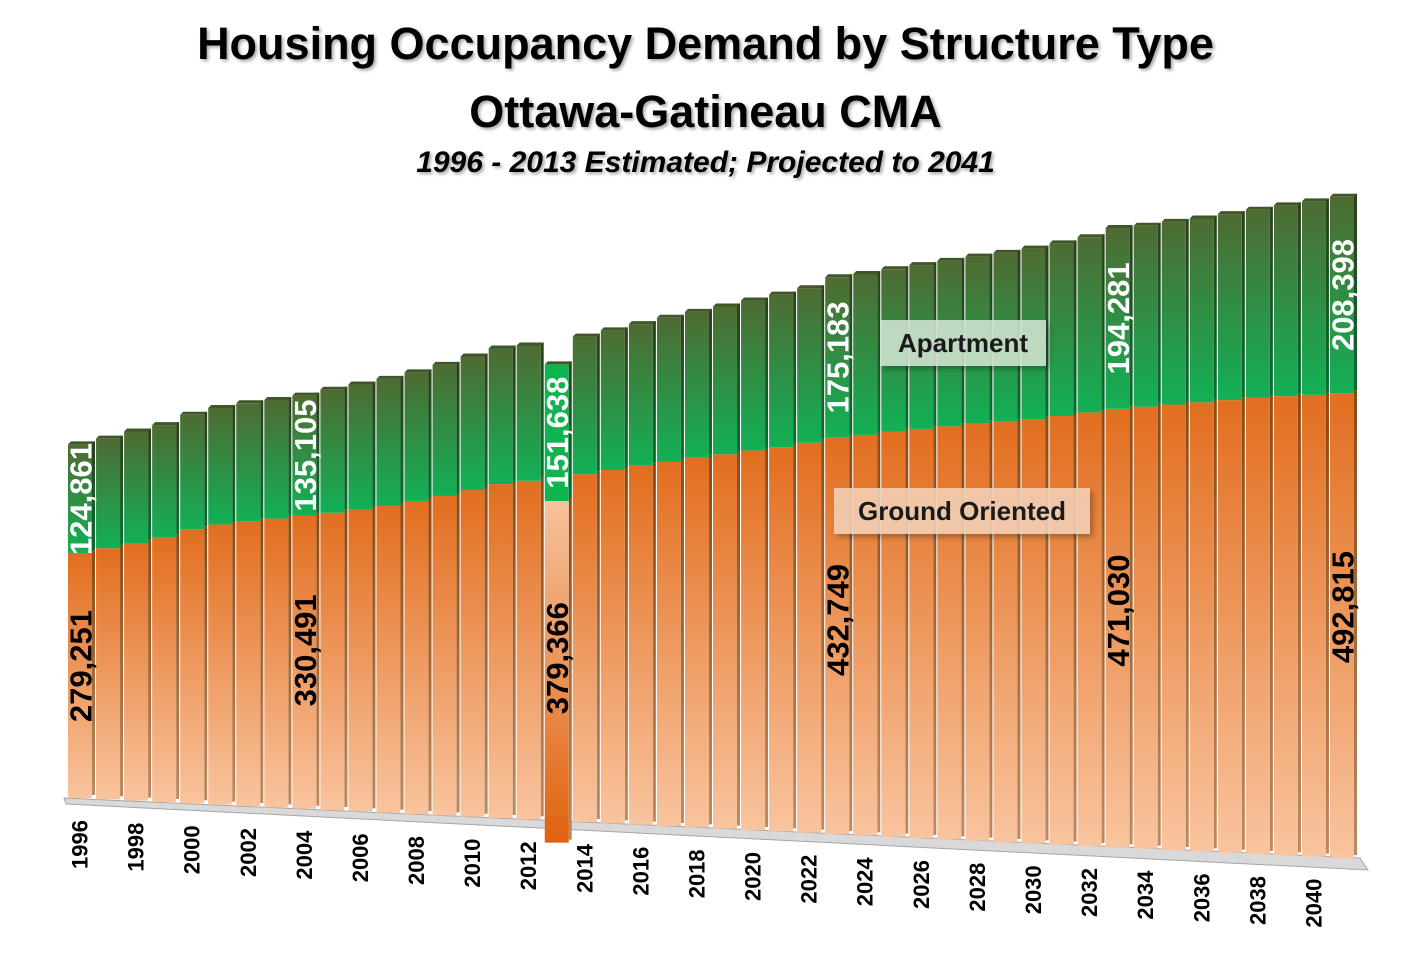  I want to click on chart-subtitle: Ottawa-Gatineau CMA, so click(705, 111).